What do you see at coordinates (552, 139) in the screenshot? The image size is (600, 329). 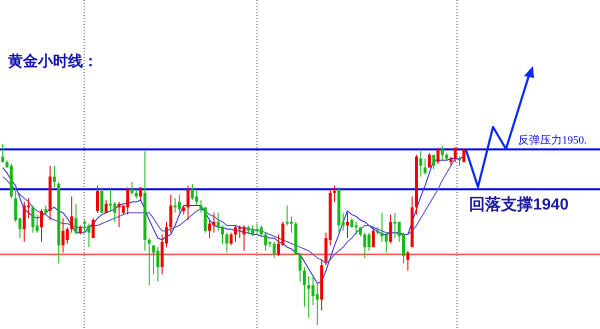 I see `ref-line-label: 反弹压力1950.` at bounding box center [552, 139].